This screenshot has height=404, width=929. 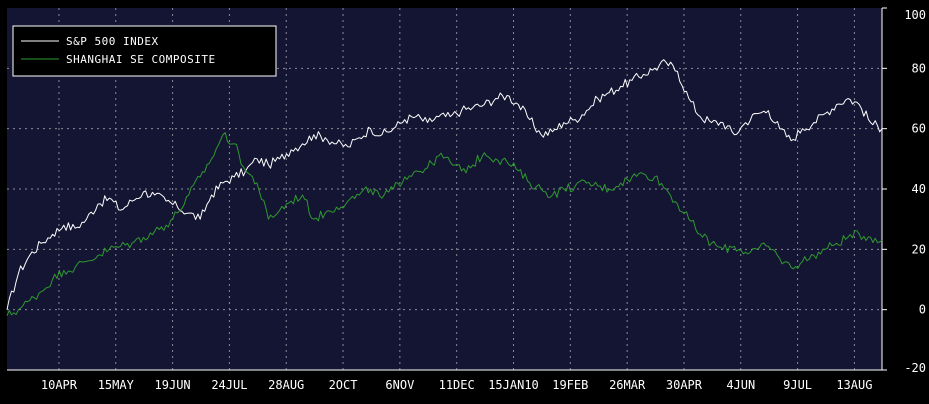 I want to click on y-tick-label: -20, so click(x=915, y=368).